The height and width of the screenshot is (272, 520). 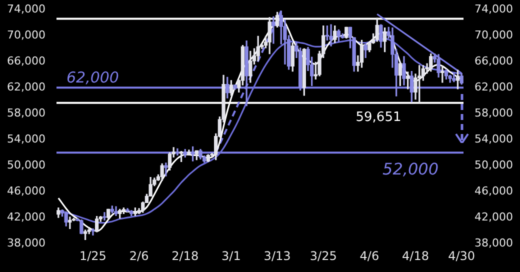 I want to click on y-tick-label: 74,000, so click(x=26, y=9).